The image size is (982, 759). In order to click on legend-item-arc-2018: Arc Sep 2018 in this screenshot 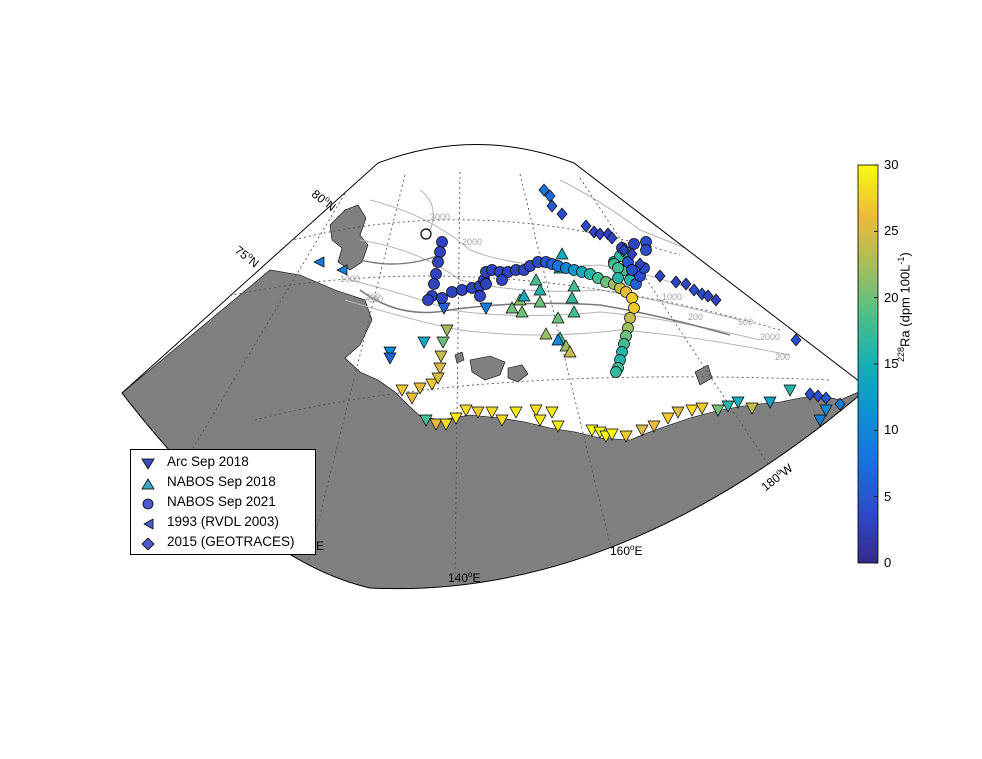, I will do `click(223, 463)`.